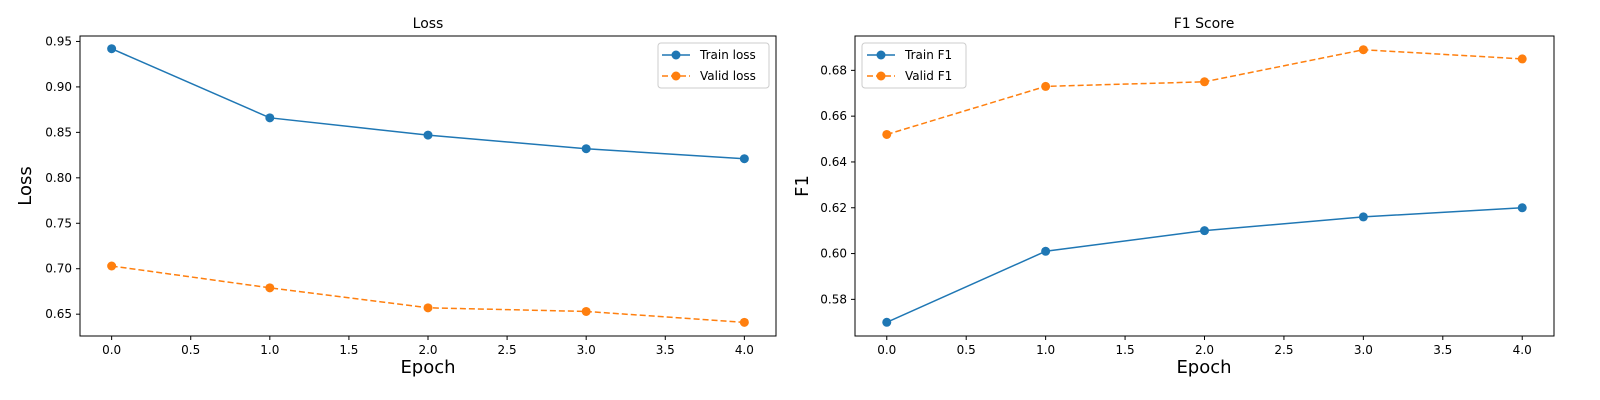 The width and height of the screenshot is (1600, 400). I want to click on f1-x-tick-label: 2.5, so click(1283, 350).